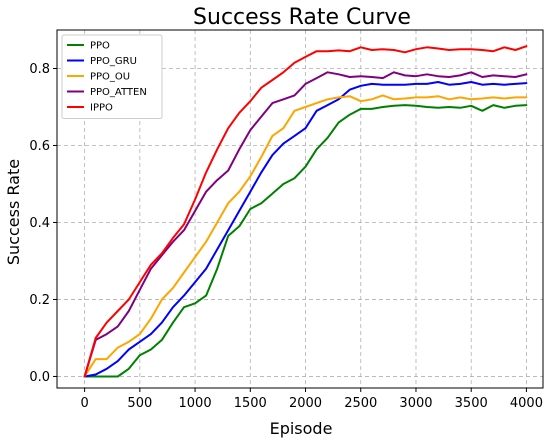  What do you see at coordinates (39, 300) in the screenshot?
I see `y-tick-label: 0.2` at bounding box center [39, 300].